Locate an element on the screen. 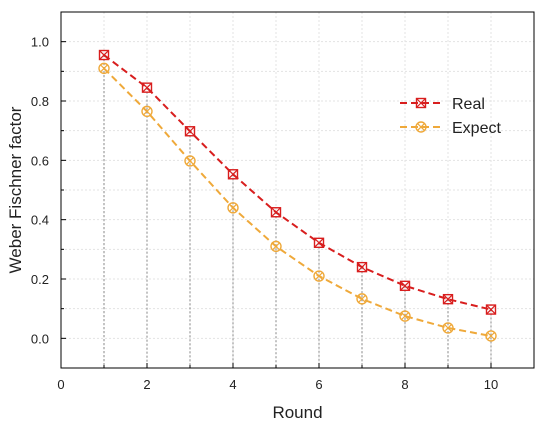 This screenshot has height=430, width=550. legend-item-real: Real is located at coordinates (442, 104).